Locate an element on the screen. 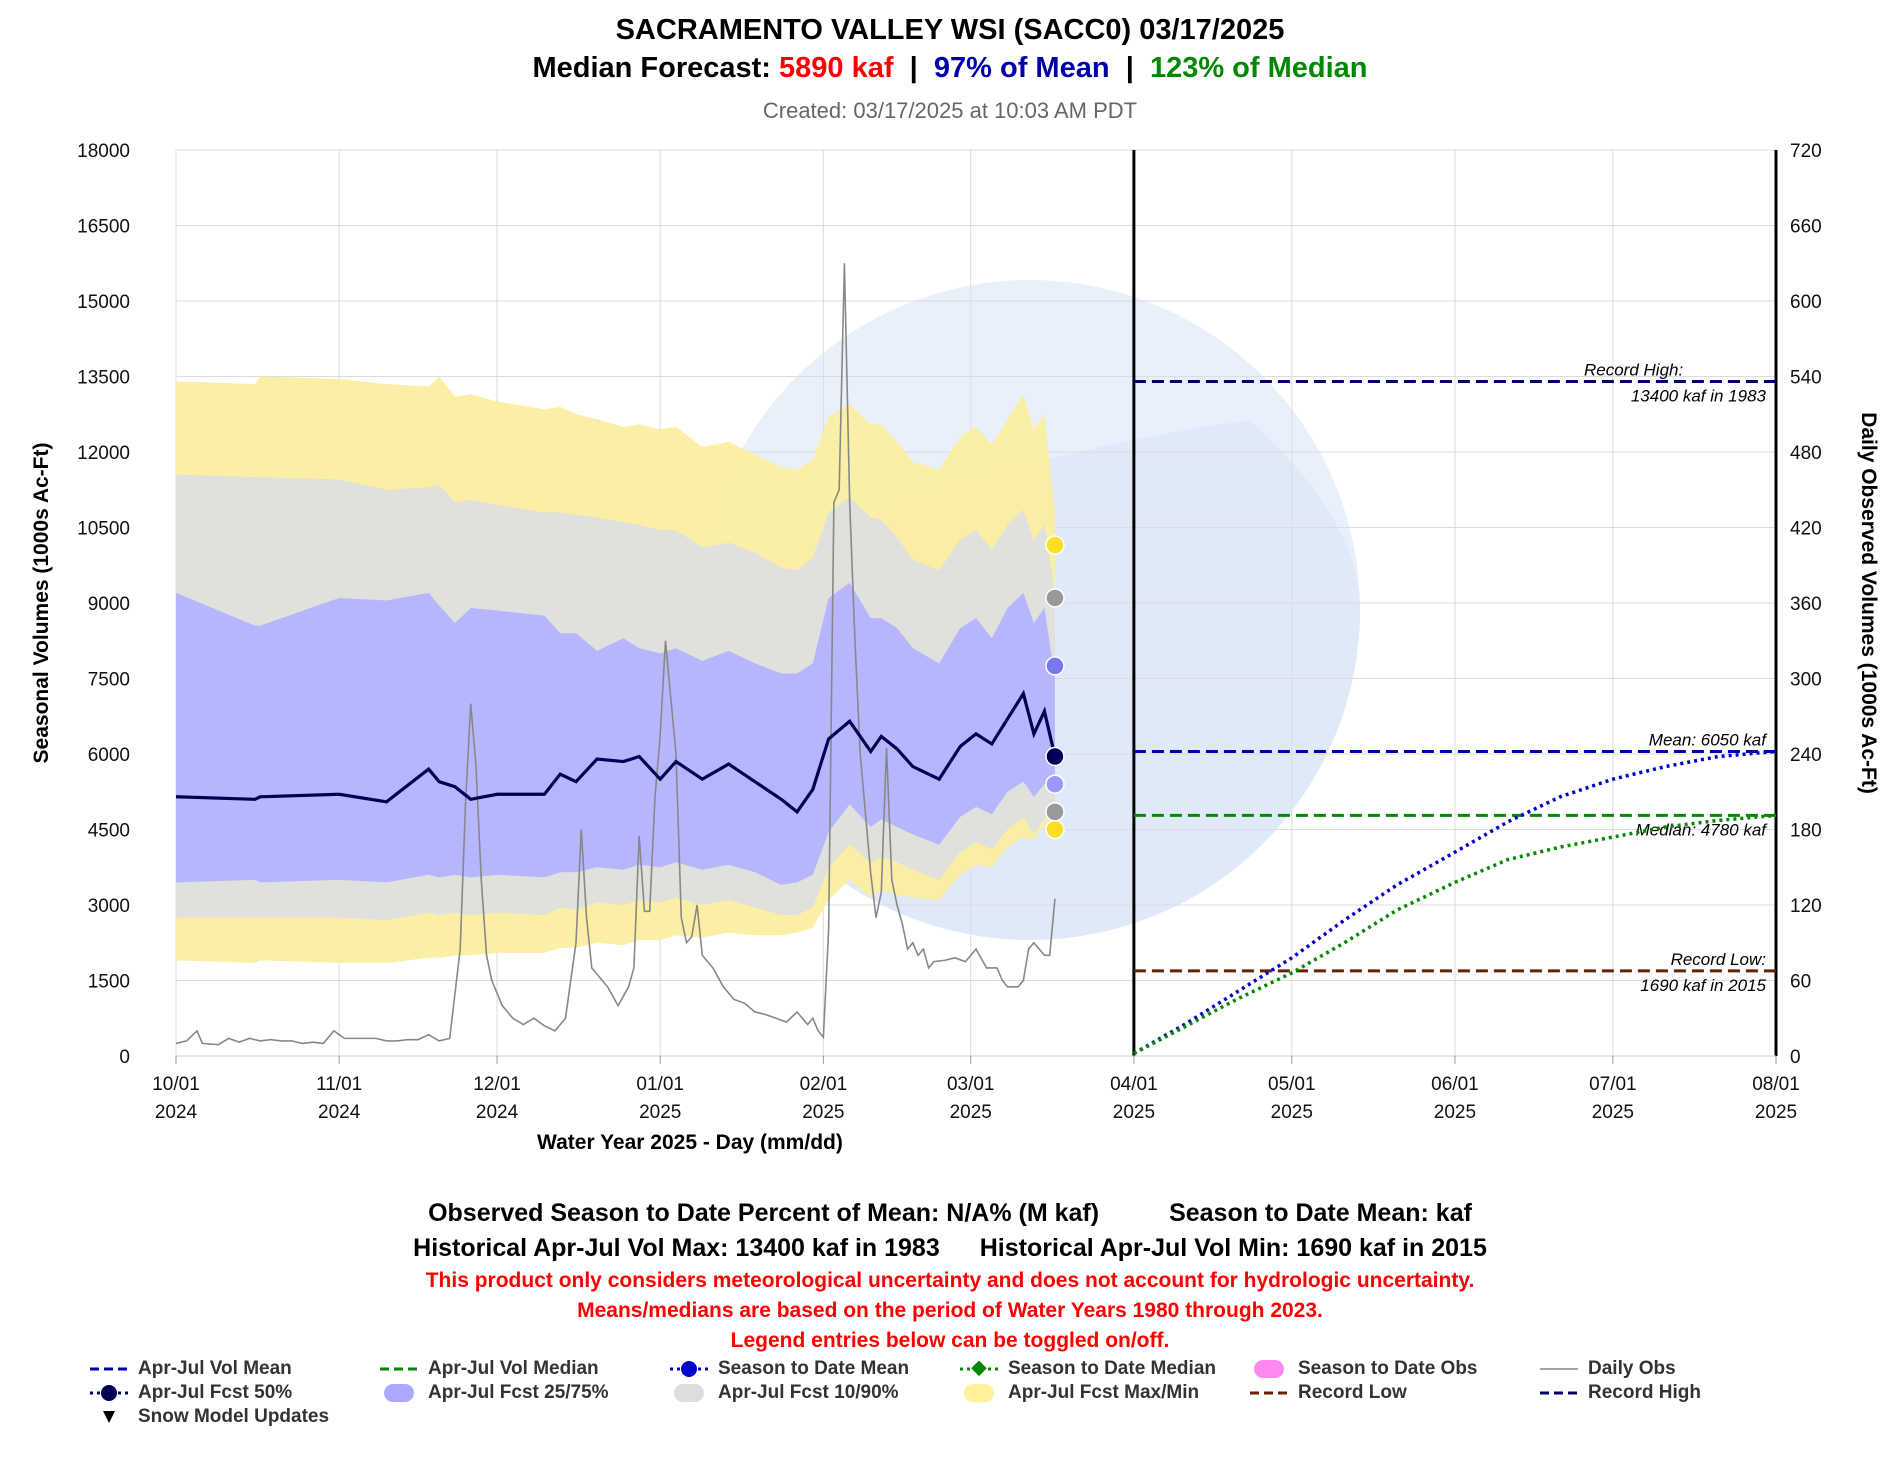 This screenshot has height=1470, width=1900. x-tick-label-date: 06/01 is located at coordinates (1455, 1084).